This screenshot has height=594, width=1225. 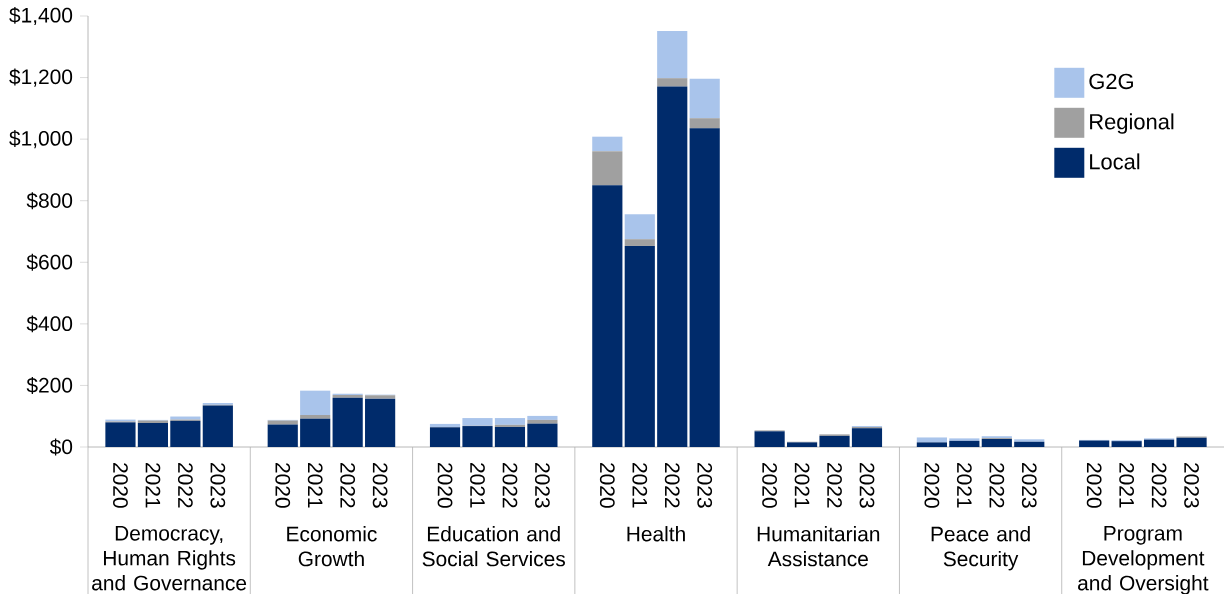 What do you see at coordinates (41, 16) in the screenshot?
I see `y-tick-label: $1,400` at bounding box center [41, 16].